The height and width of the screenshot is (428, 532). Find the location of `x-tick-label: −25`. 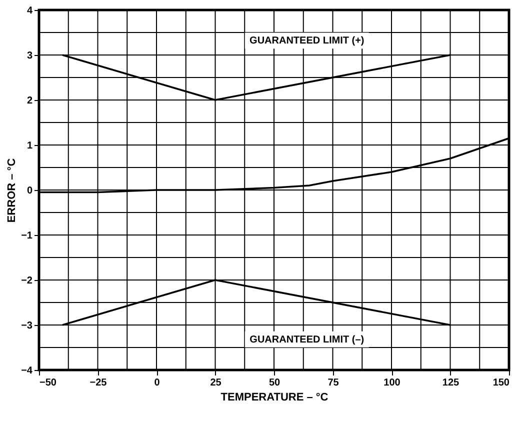

x-tick-label: −25 is located at coordinates (99, 383).